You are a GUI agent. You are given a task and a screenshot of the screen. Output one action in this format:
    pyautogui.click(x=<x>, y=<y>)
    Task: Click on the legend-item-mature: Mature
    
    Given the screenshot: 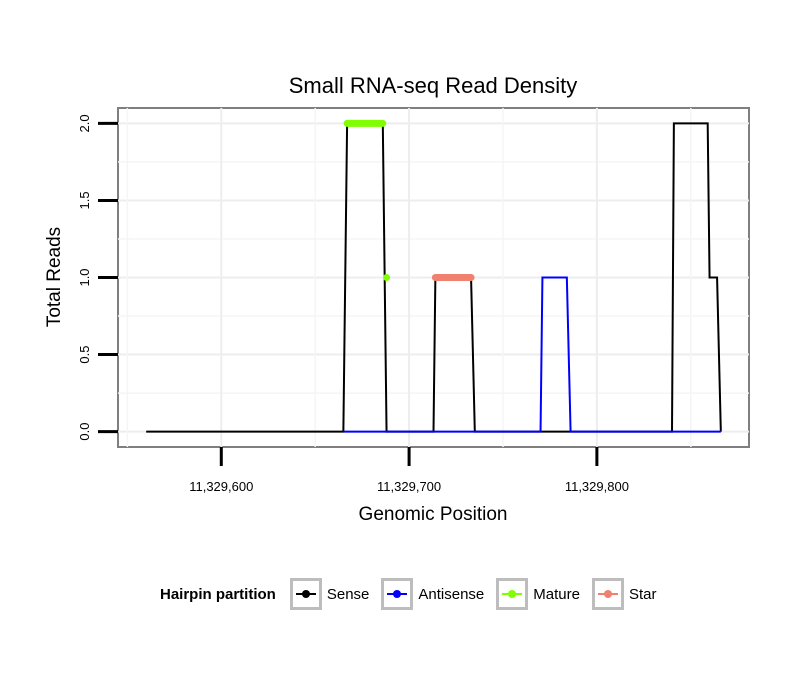 What is the action you would take?
    pyautogui.click(x=541, y=594)
    